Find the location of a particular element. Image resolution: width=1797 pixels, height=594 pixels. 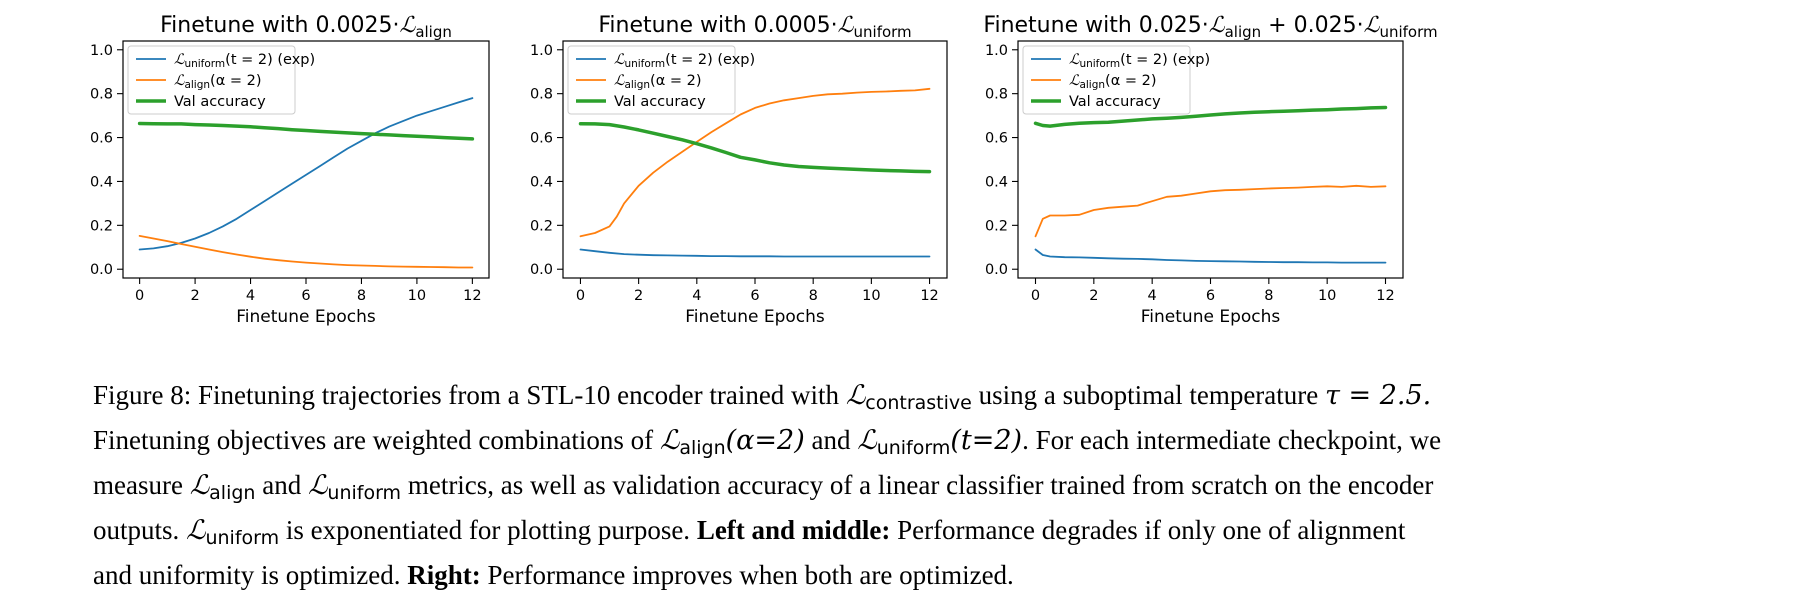

x-axis-label-2: Finetune Epochs is located at coordinates (1211, 317).